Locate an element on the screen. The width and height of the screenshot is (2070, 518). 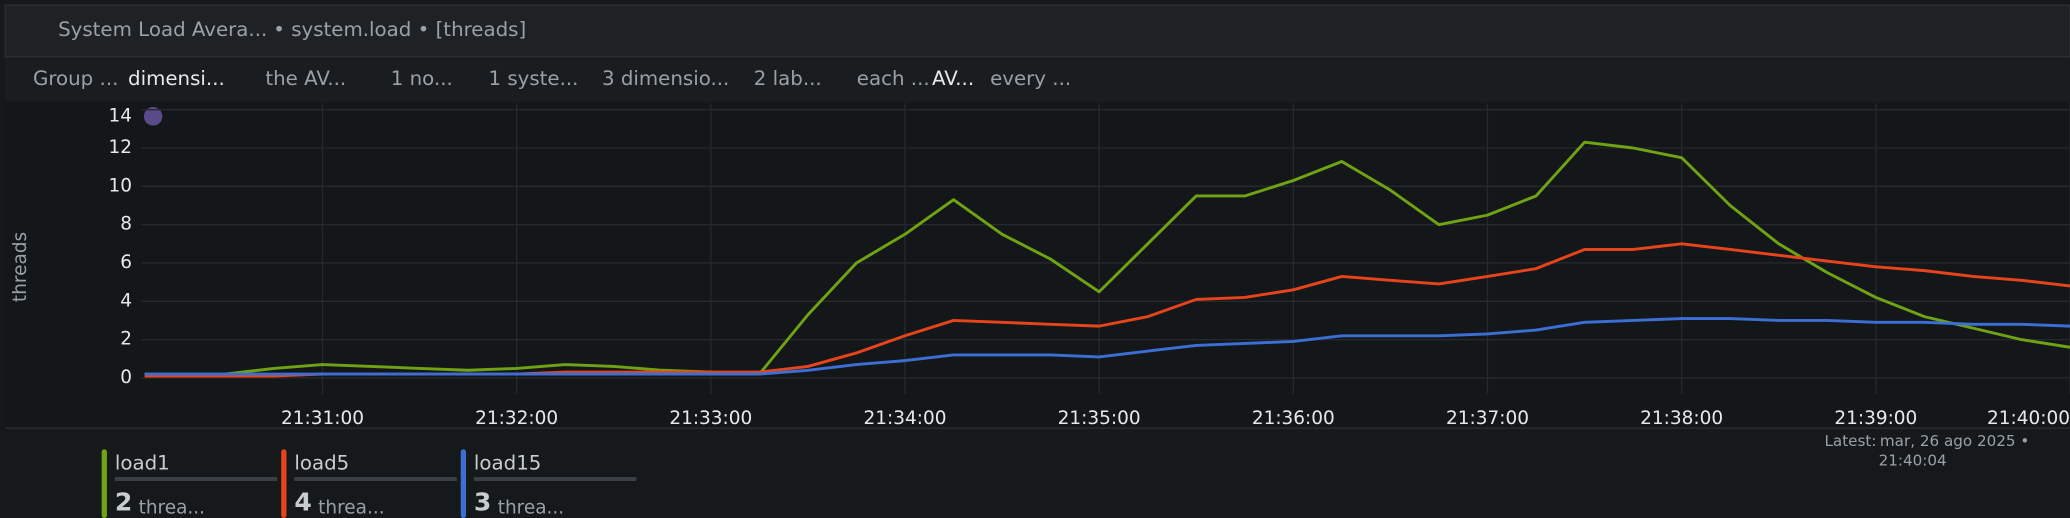
chart-icon is located at coordinates (153, 116).